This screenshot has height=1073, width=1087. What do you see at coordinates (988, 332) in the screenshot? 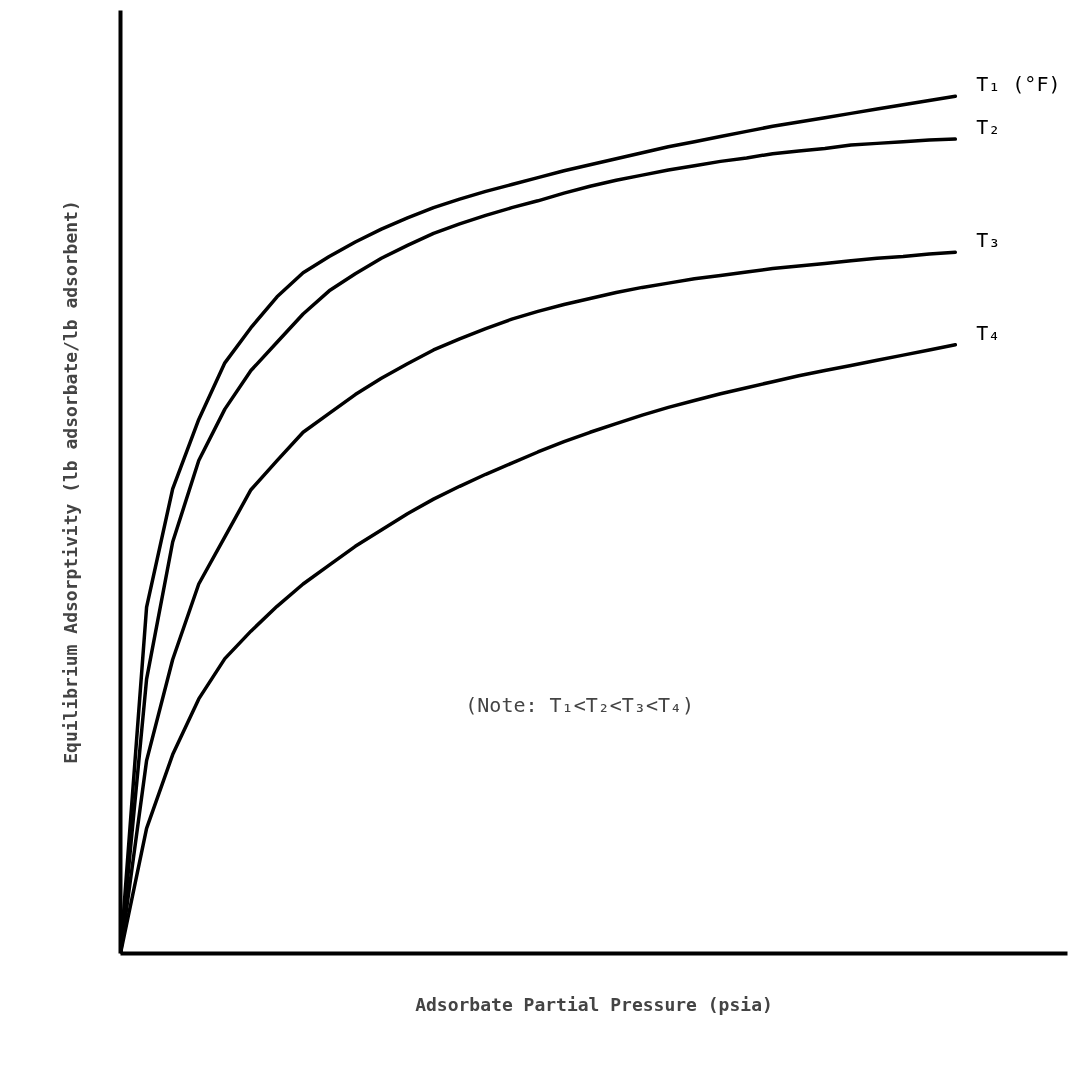
I see `series-label: T₄` at bounding box center [988, 332].